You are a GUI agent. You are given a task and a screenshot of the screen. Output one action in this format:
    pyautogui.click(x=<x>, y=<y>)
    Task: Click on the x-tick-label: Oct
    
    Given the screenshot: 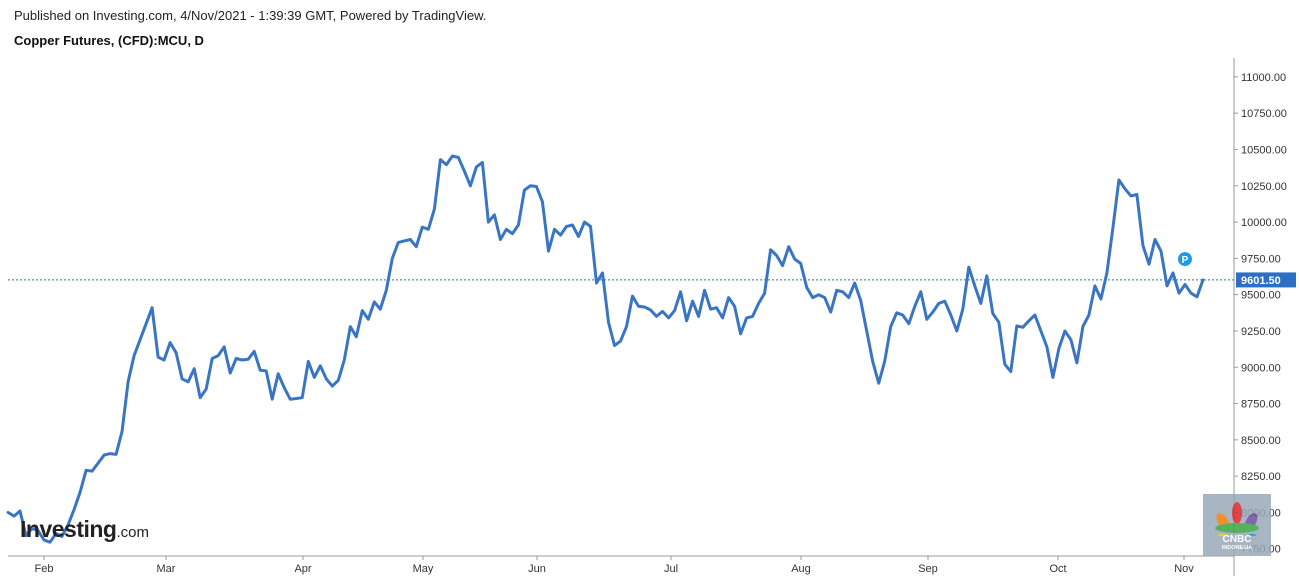 What is the action you would take?
    pyautogui.click(x=1057, y=569)
    